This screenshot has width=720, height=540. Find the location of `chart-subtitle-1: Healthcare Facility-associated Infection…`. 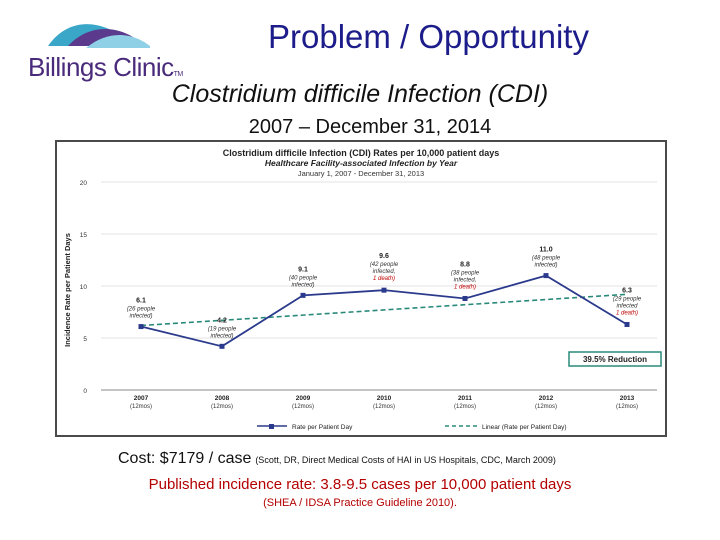

chart-subtitle-1: Healthcare Facility-associated Infection… is located at coordinates (361, 163).